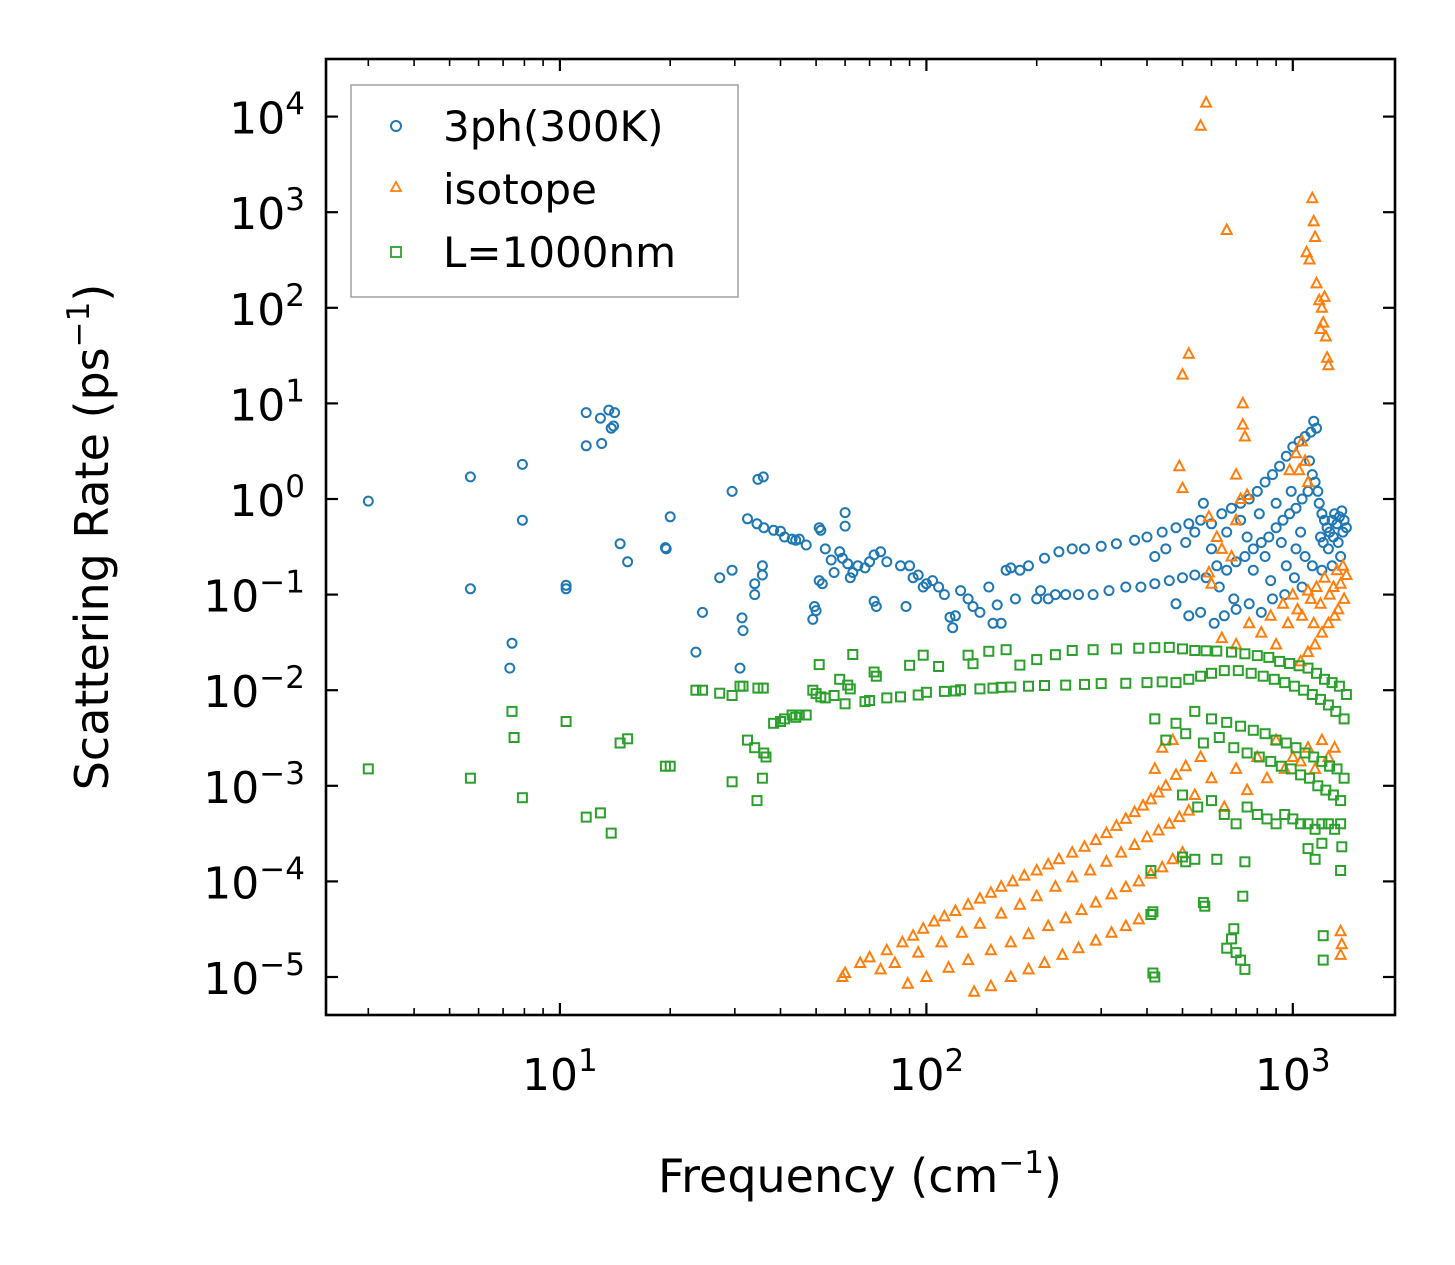 The height and width of the screenshot is (1265, 1455). What do you see at coordinates (282, 965) in the screenshot?
I see `y-tick-label-exp: −5` at bounding box center [282, 965].